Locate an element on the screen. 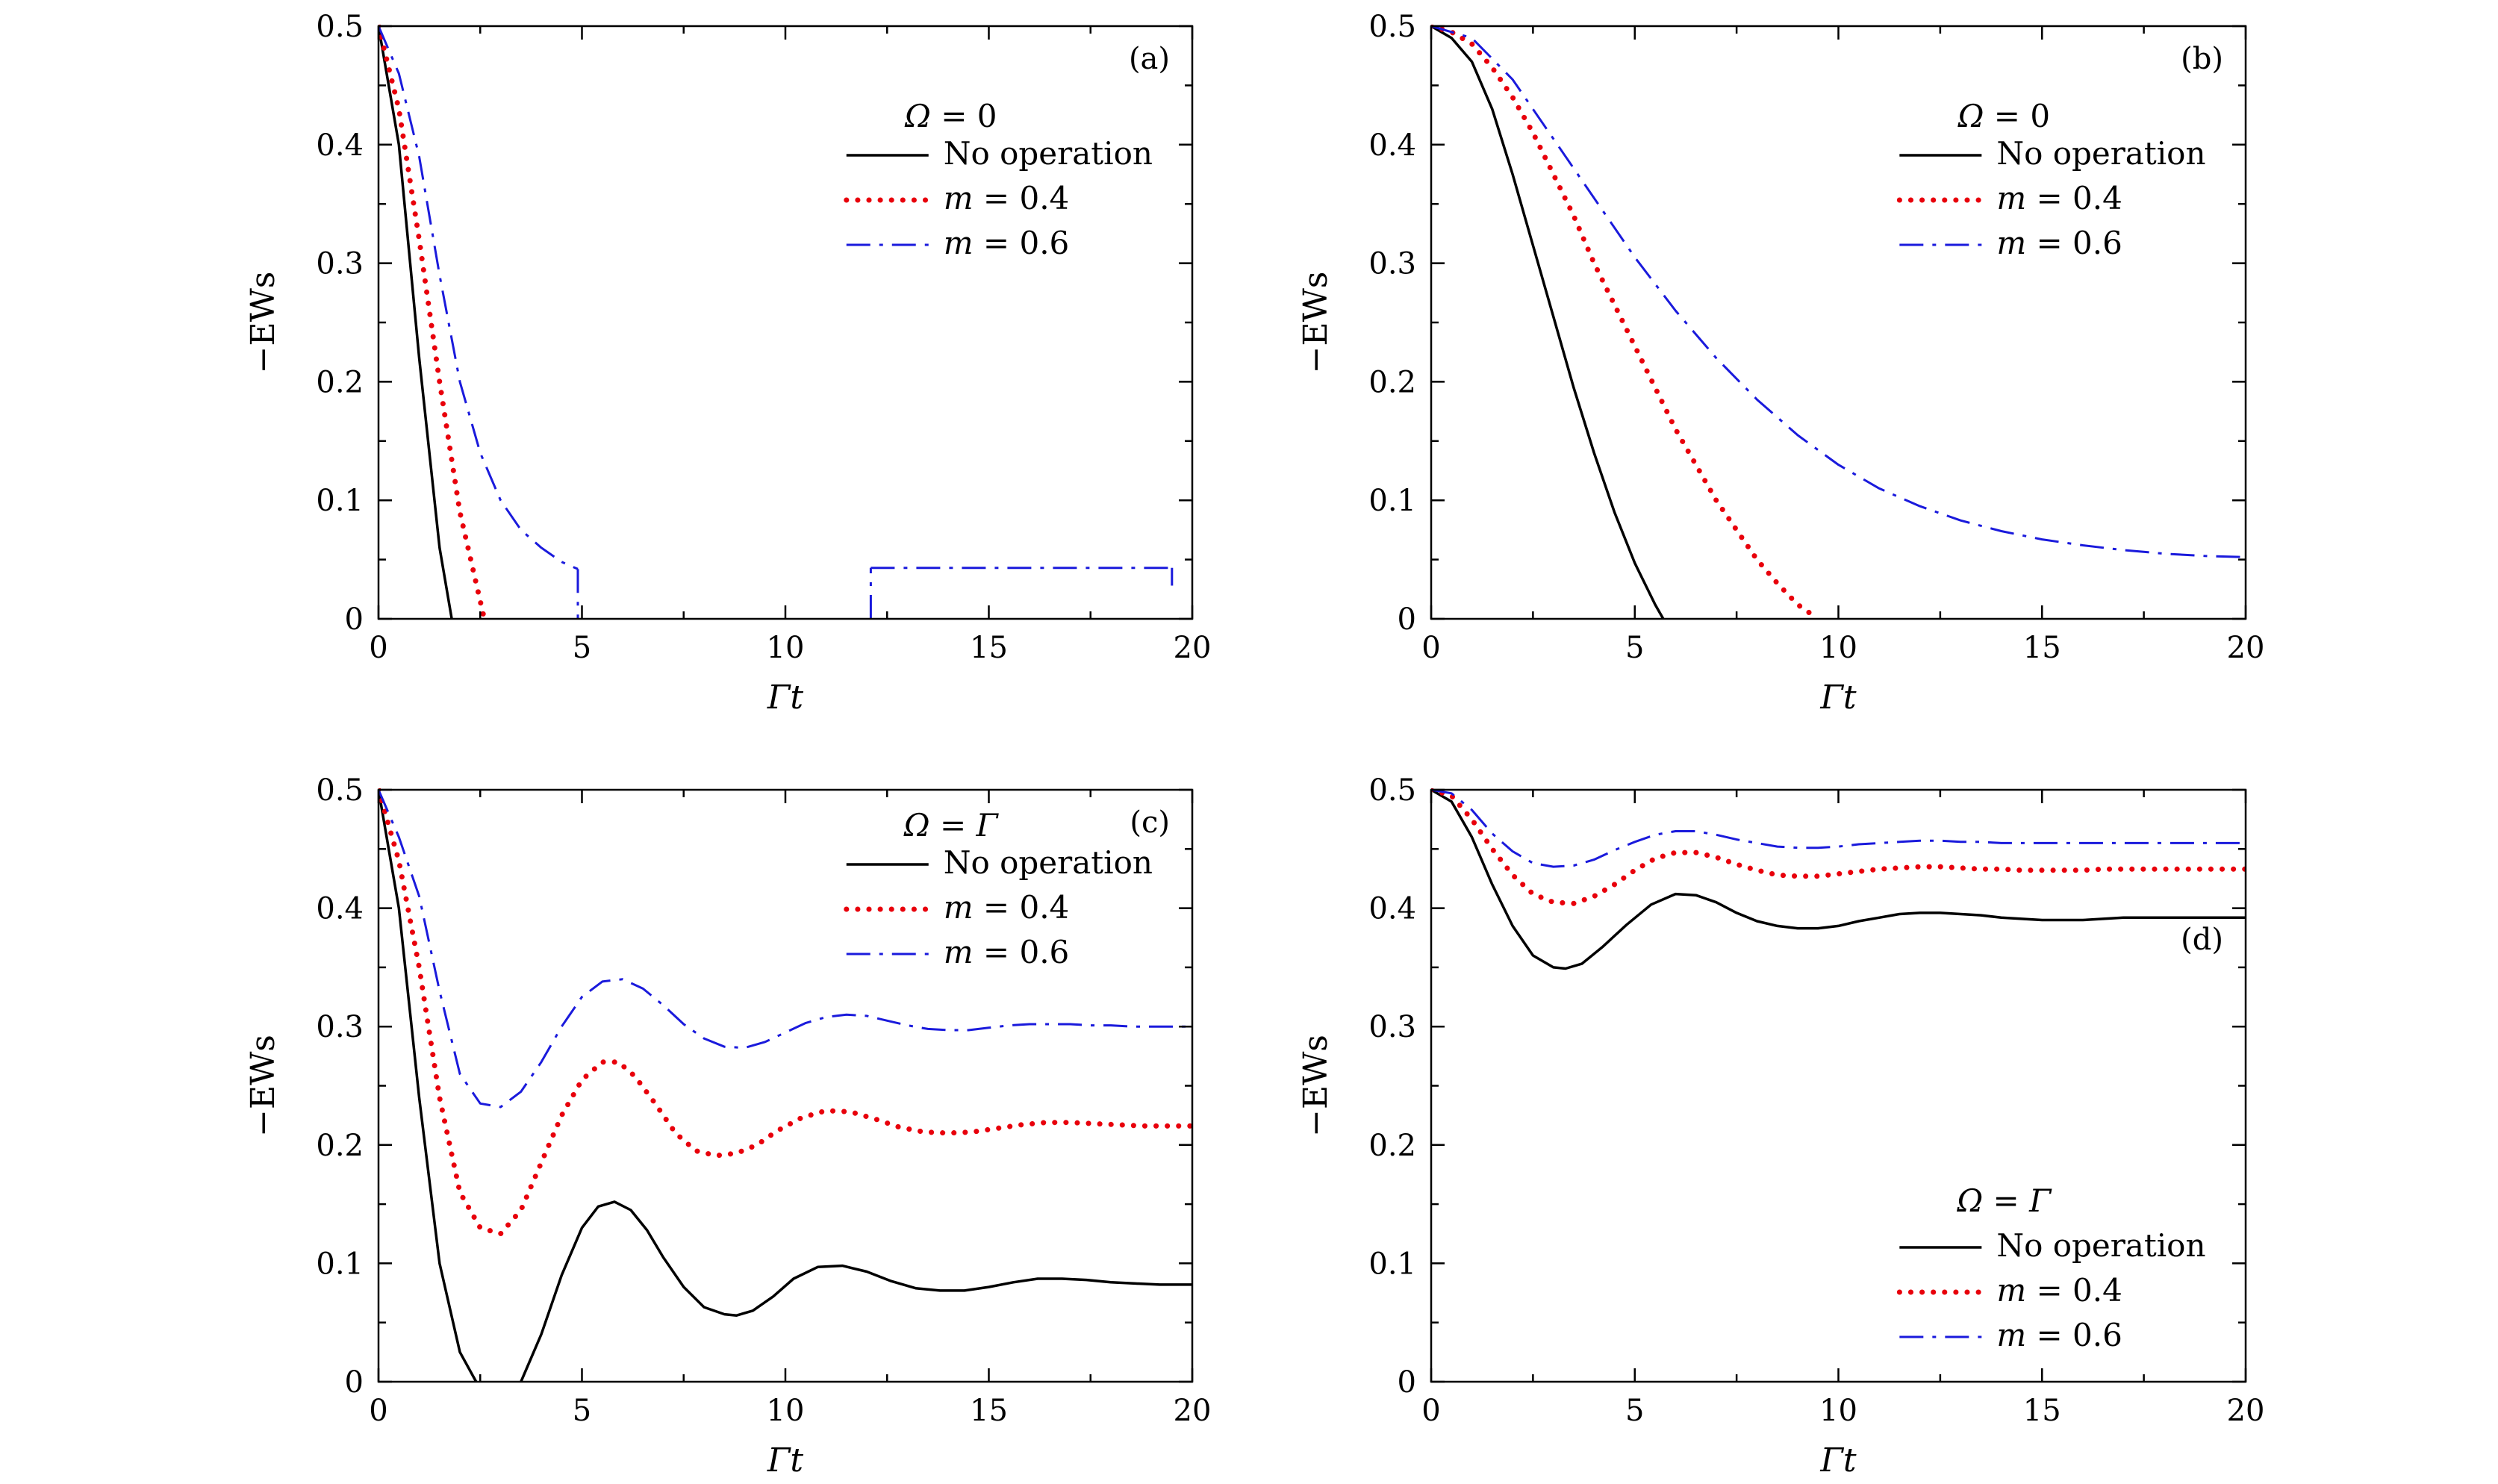 This screenshot has height=1484, width=2498. panel-label: (d) is located at coordinates (2202, 940).